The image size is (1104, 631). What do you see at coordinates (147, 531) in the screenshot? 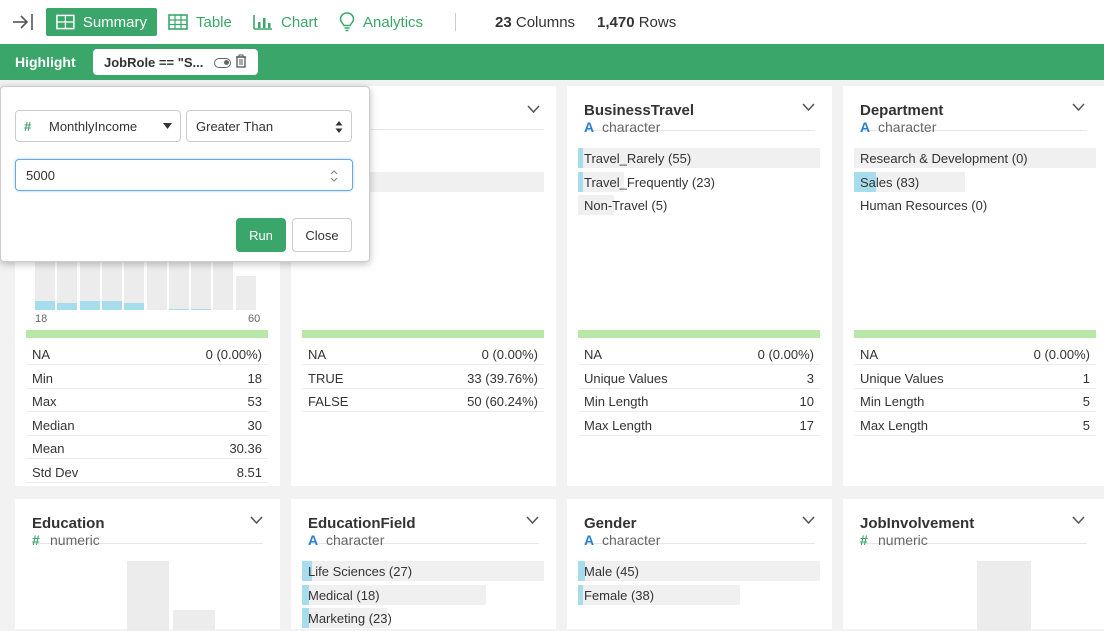
I see `card-header: Education # numeric` at bounding box center [147, 531].